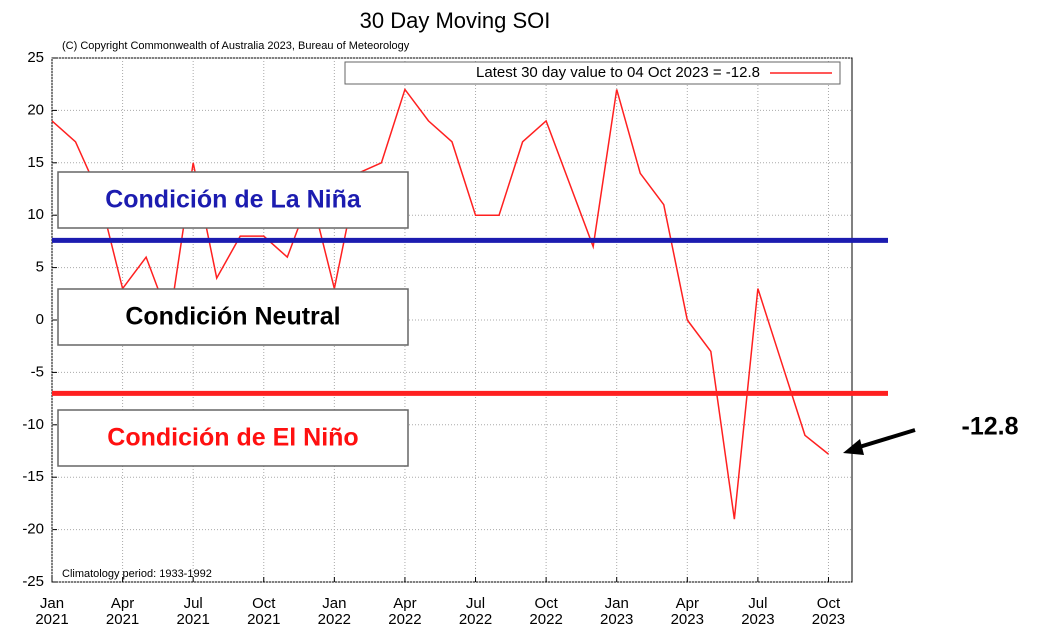 The height and width of the screenshot is (638, 1039). What do you see at coordinates (35, 57) in the screenshot?
I see `y-tick-label: 25` at bounding box center [35, 57].